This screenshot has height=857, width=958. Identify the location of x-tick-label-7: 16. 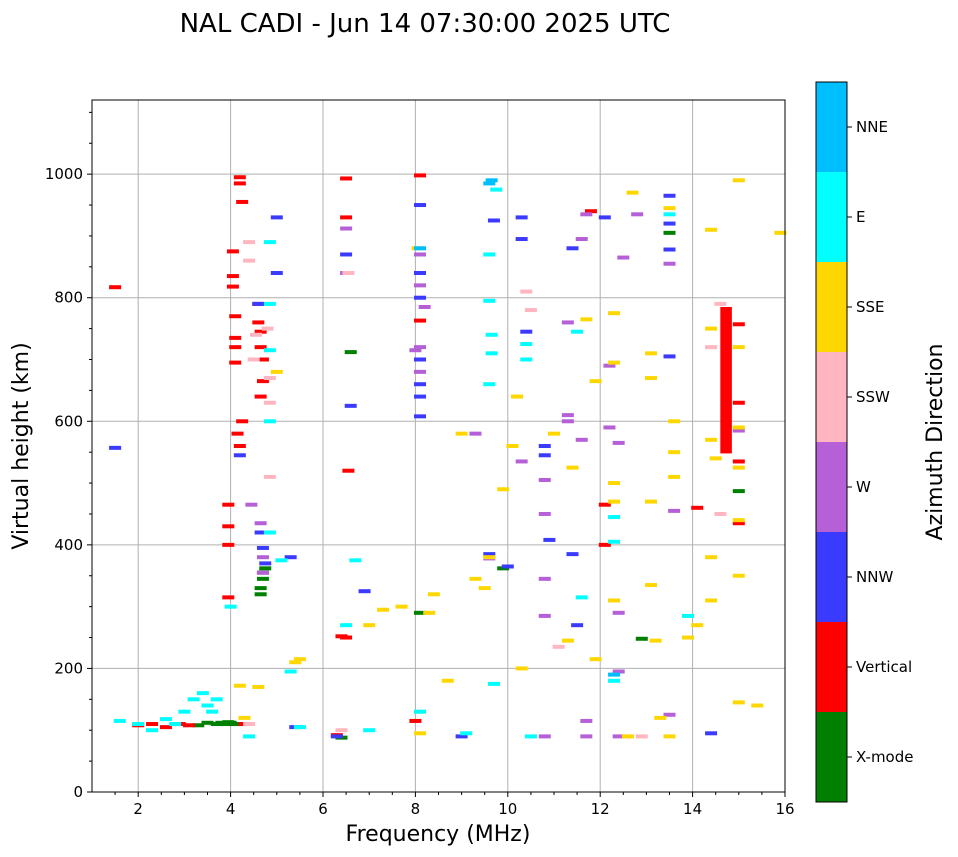
(784, 809).